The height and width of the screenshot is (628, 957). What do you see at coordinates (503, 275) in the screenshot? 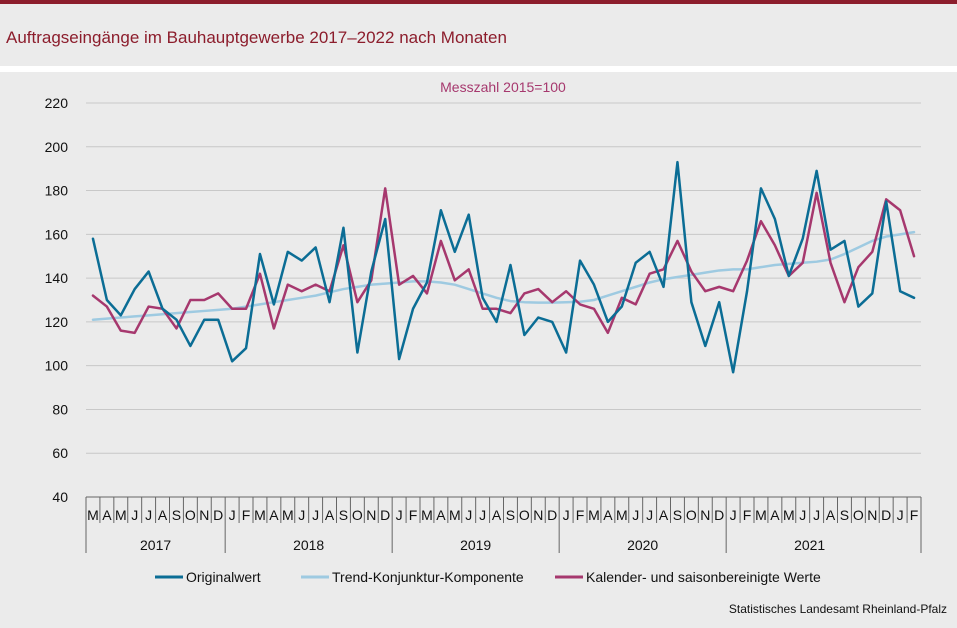
I see `series-line-trend` at bounding box center [503, 275].